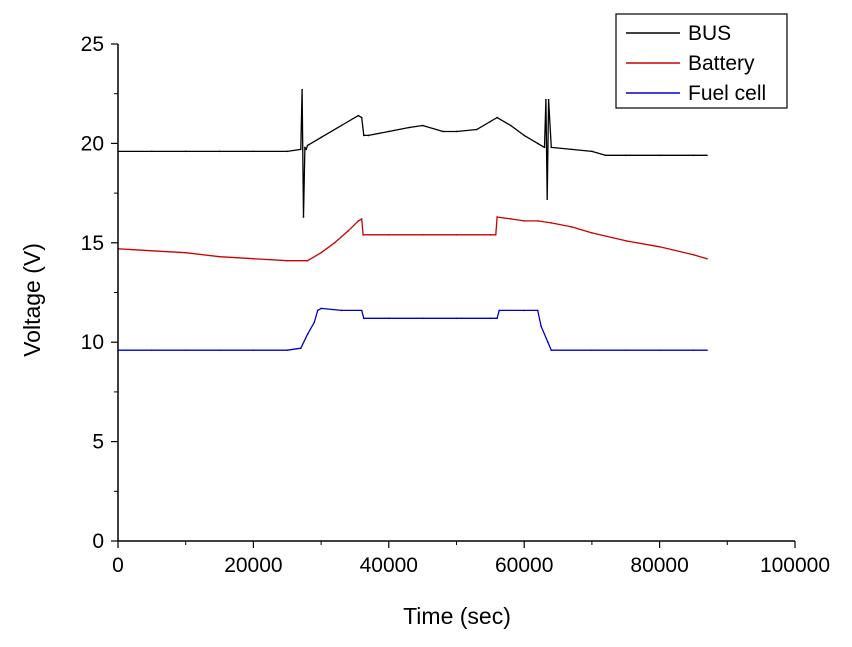 This screenshot has width=852, height=647. What do you see at coordinates (92, 243) in the screenshot?
I see `y-tick-label: 15` at bounding box center [92, 243].